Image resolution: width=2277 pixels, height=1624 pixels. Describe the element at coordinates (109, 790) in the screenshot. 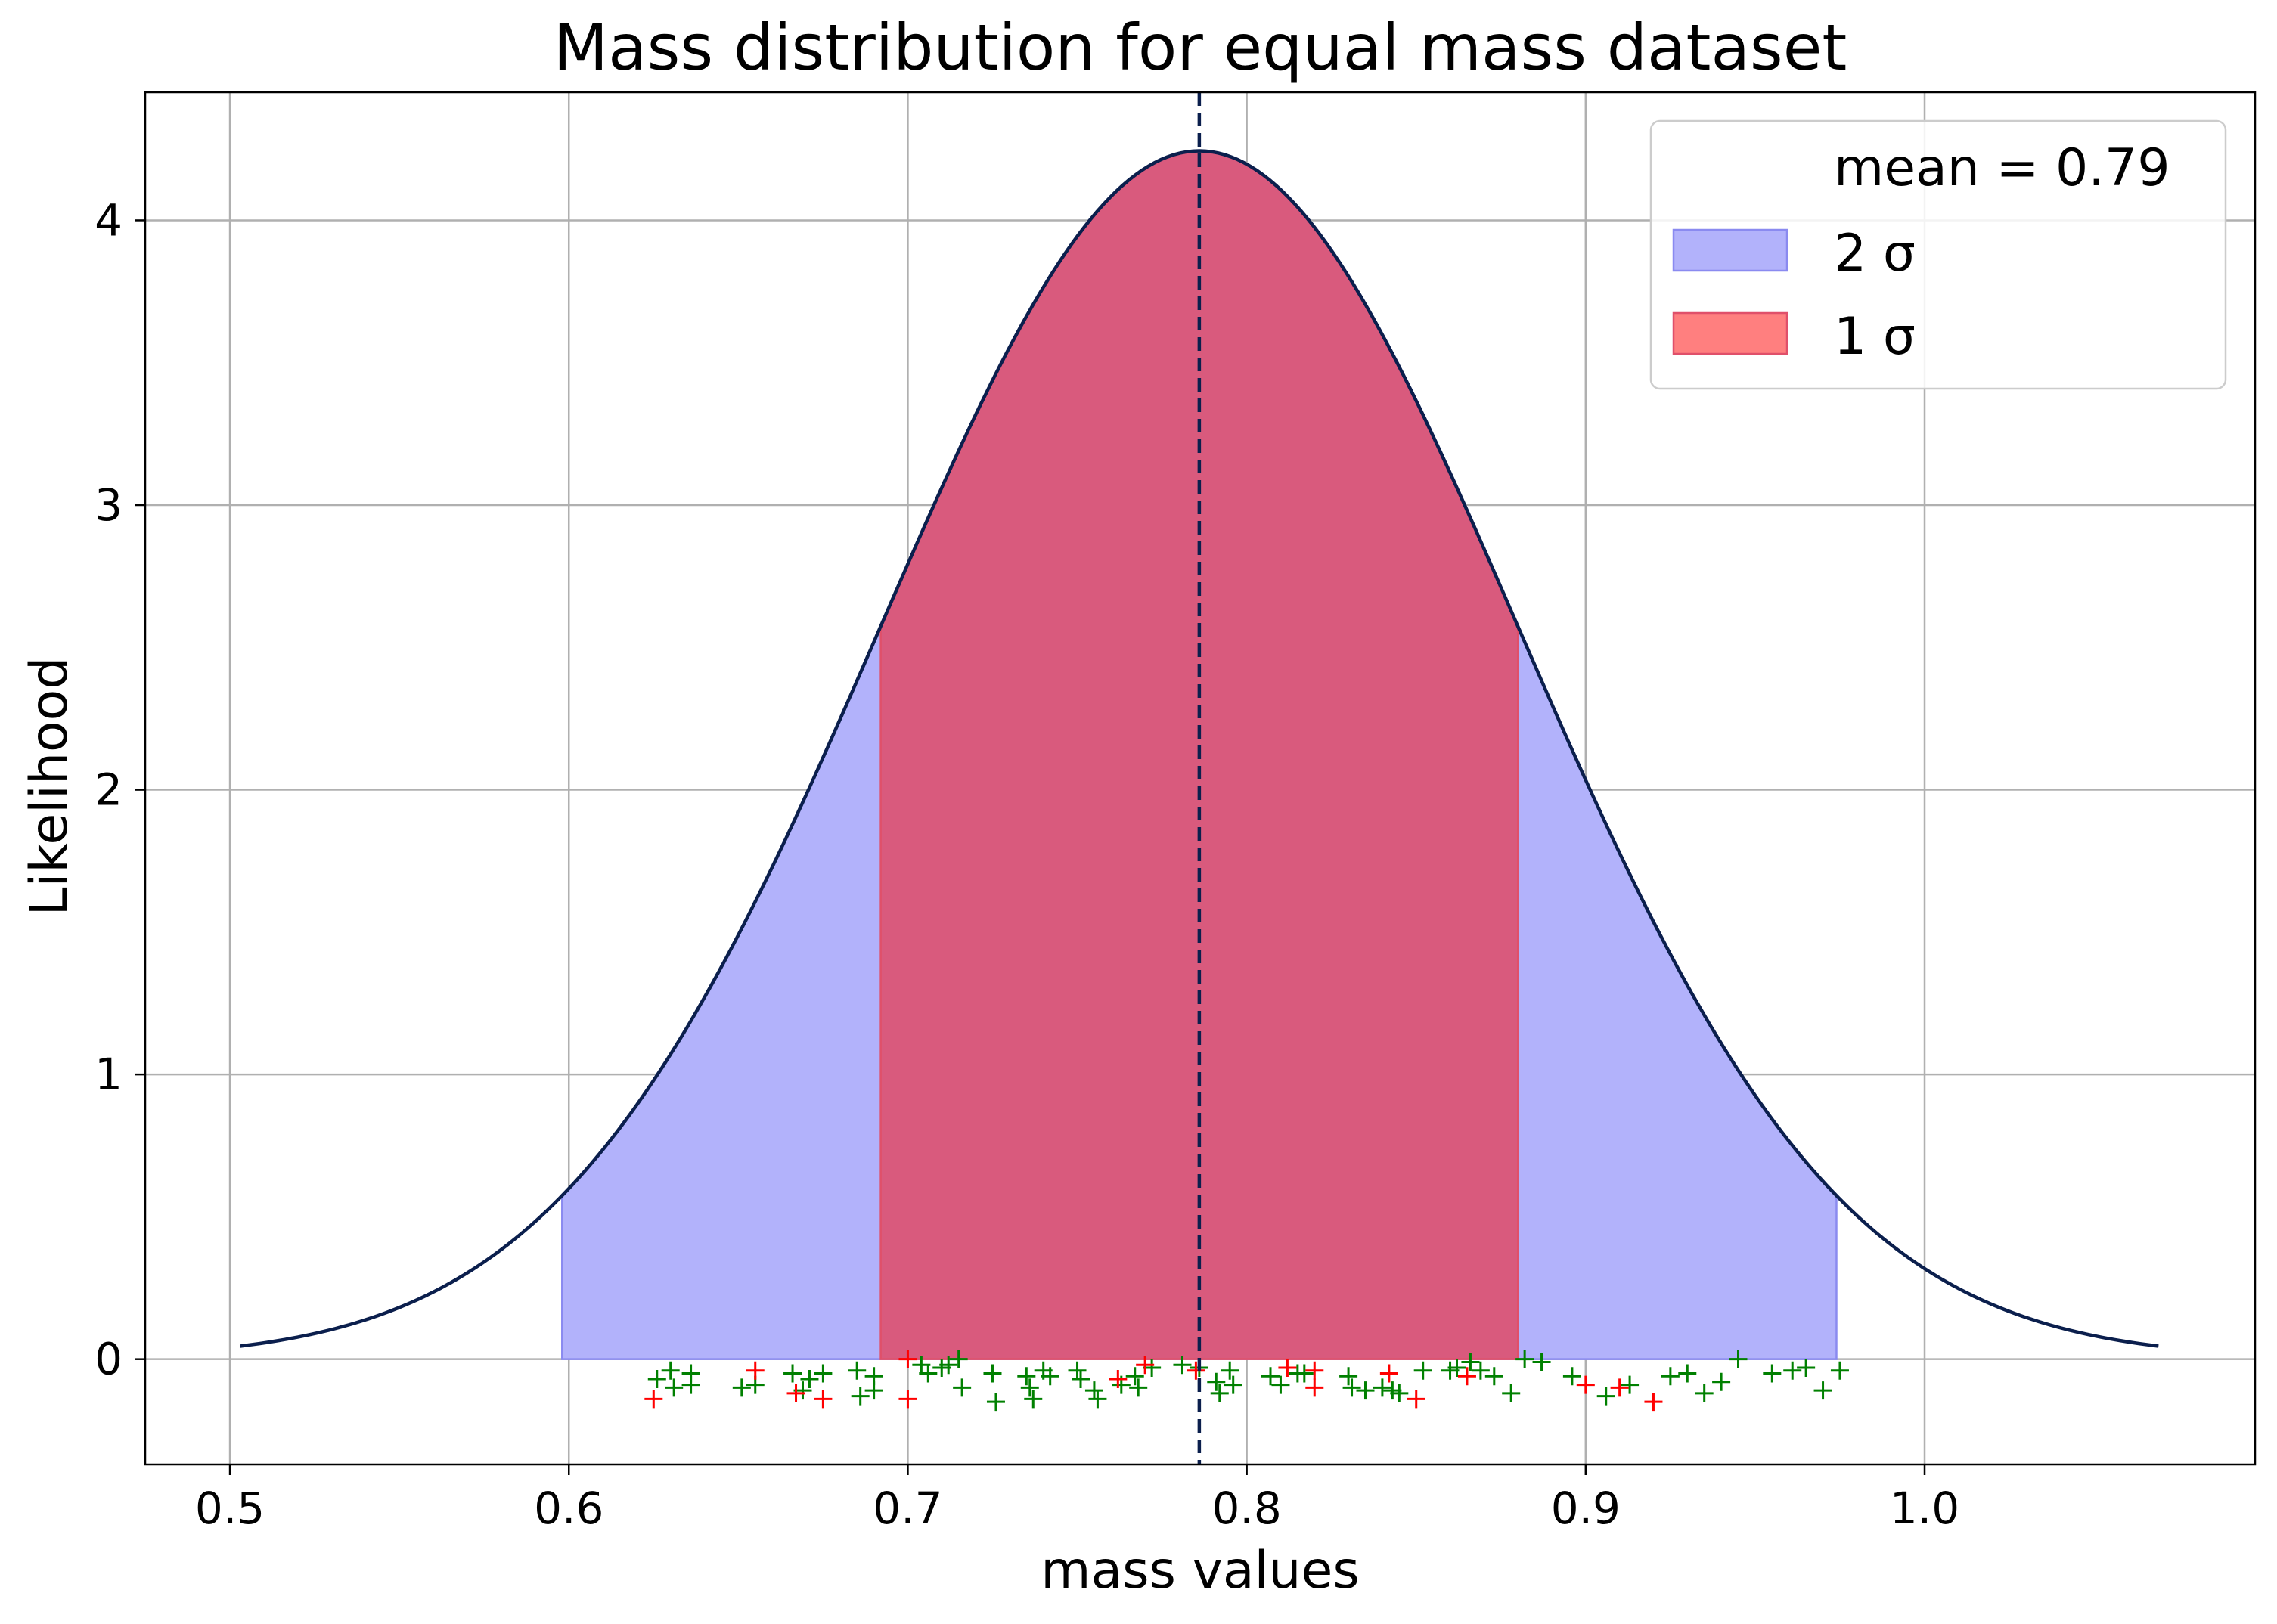

I see `y-tick-label: 2` at that location.